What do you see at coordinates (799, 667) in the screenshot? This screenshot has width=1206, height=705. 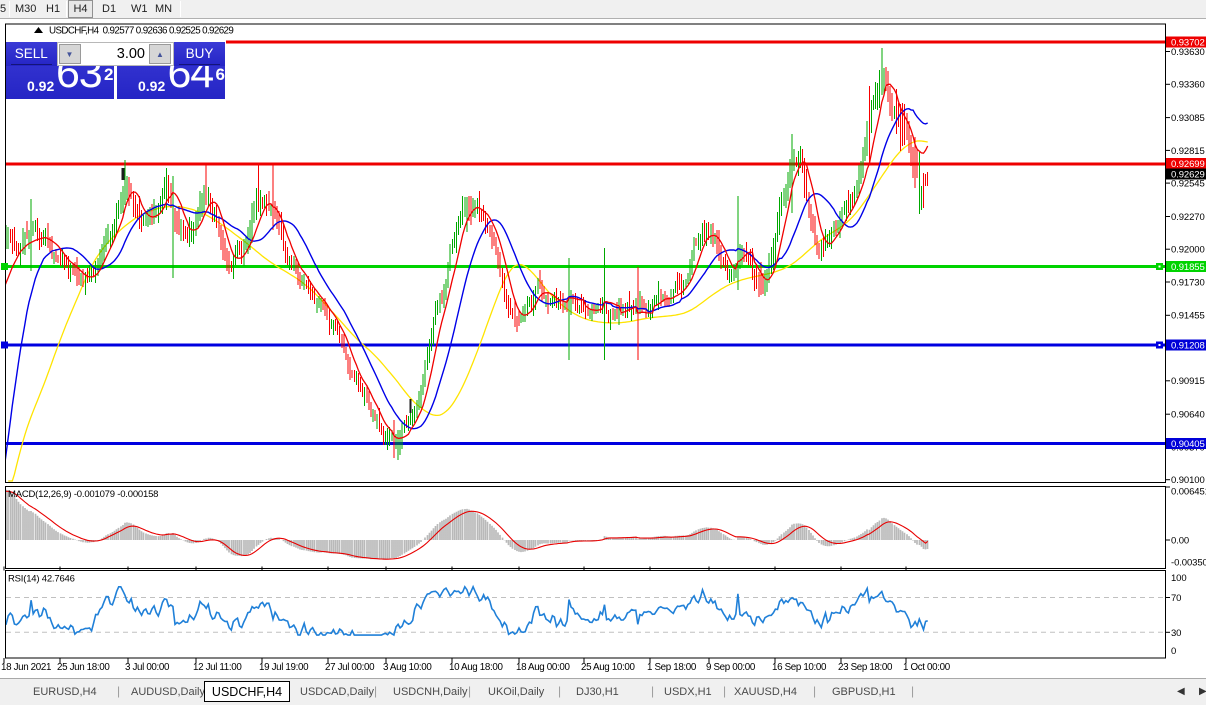 I see `svg-text: 16 Sep 10:00` at bounding box center [799, 667].